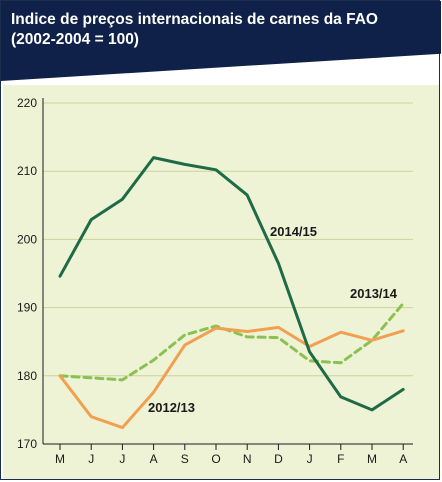 The height and width of the screenshot is (482, 442). Describe the element at coordinates (215, 459) in the screenshot. I see `x-tick-label-5: O` at that location.